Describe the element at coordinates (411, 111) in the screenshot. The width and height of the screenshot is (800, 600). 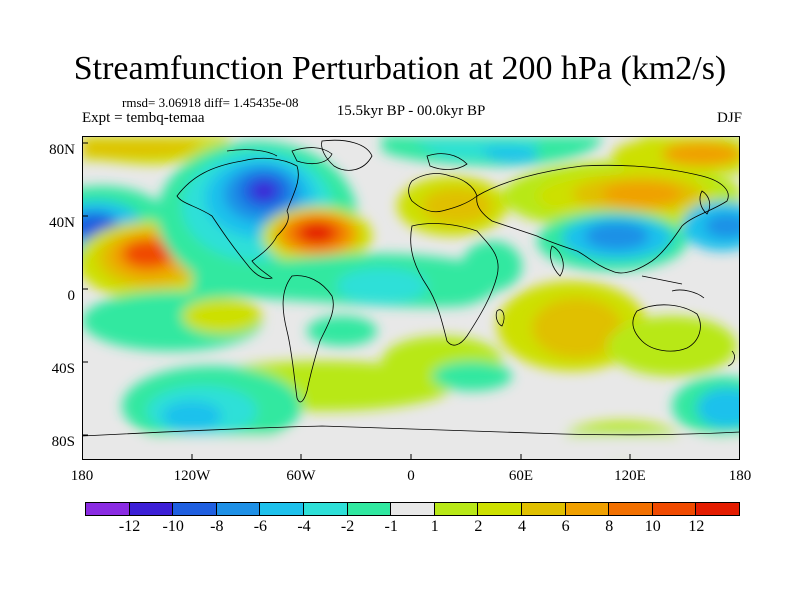
I see `period-label: 15.5kyr BP - 00.0kyr BP` at that location.